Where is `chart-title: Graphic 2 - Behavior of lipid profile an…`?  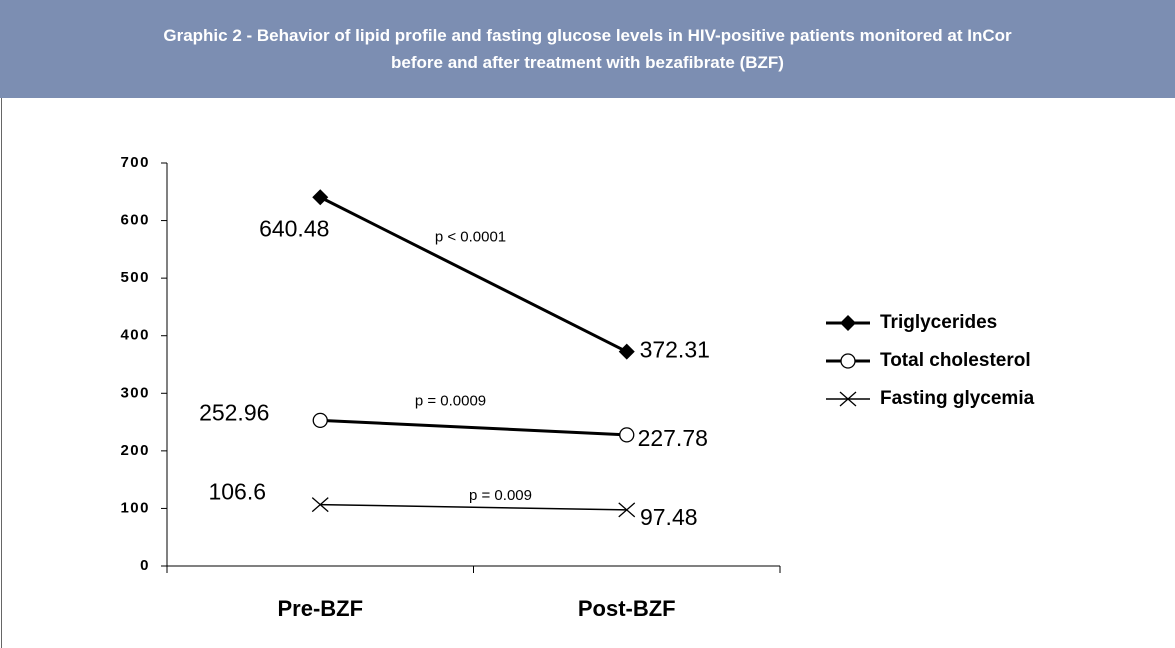 chart-title: Graphic 2 - Behavior of lipid profile an… is located at coordinates (587, 49).